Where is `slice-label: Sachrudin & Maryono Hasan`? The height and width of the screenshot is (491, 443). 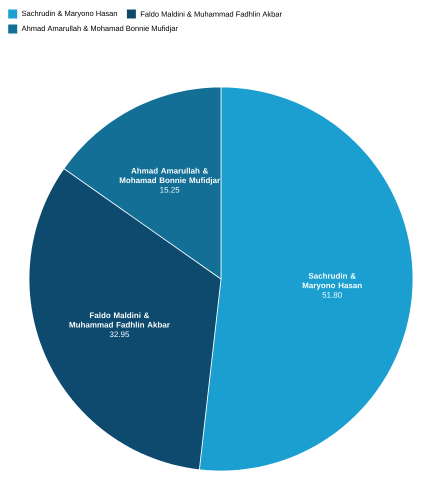 slice-label: Sachrudin & Maryono Hasan is located at coordinates (332, 281).